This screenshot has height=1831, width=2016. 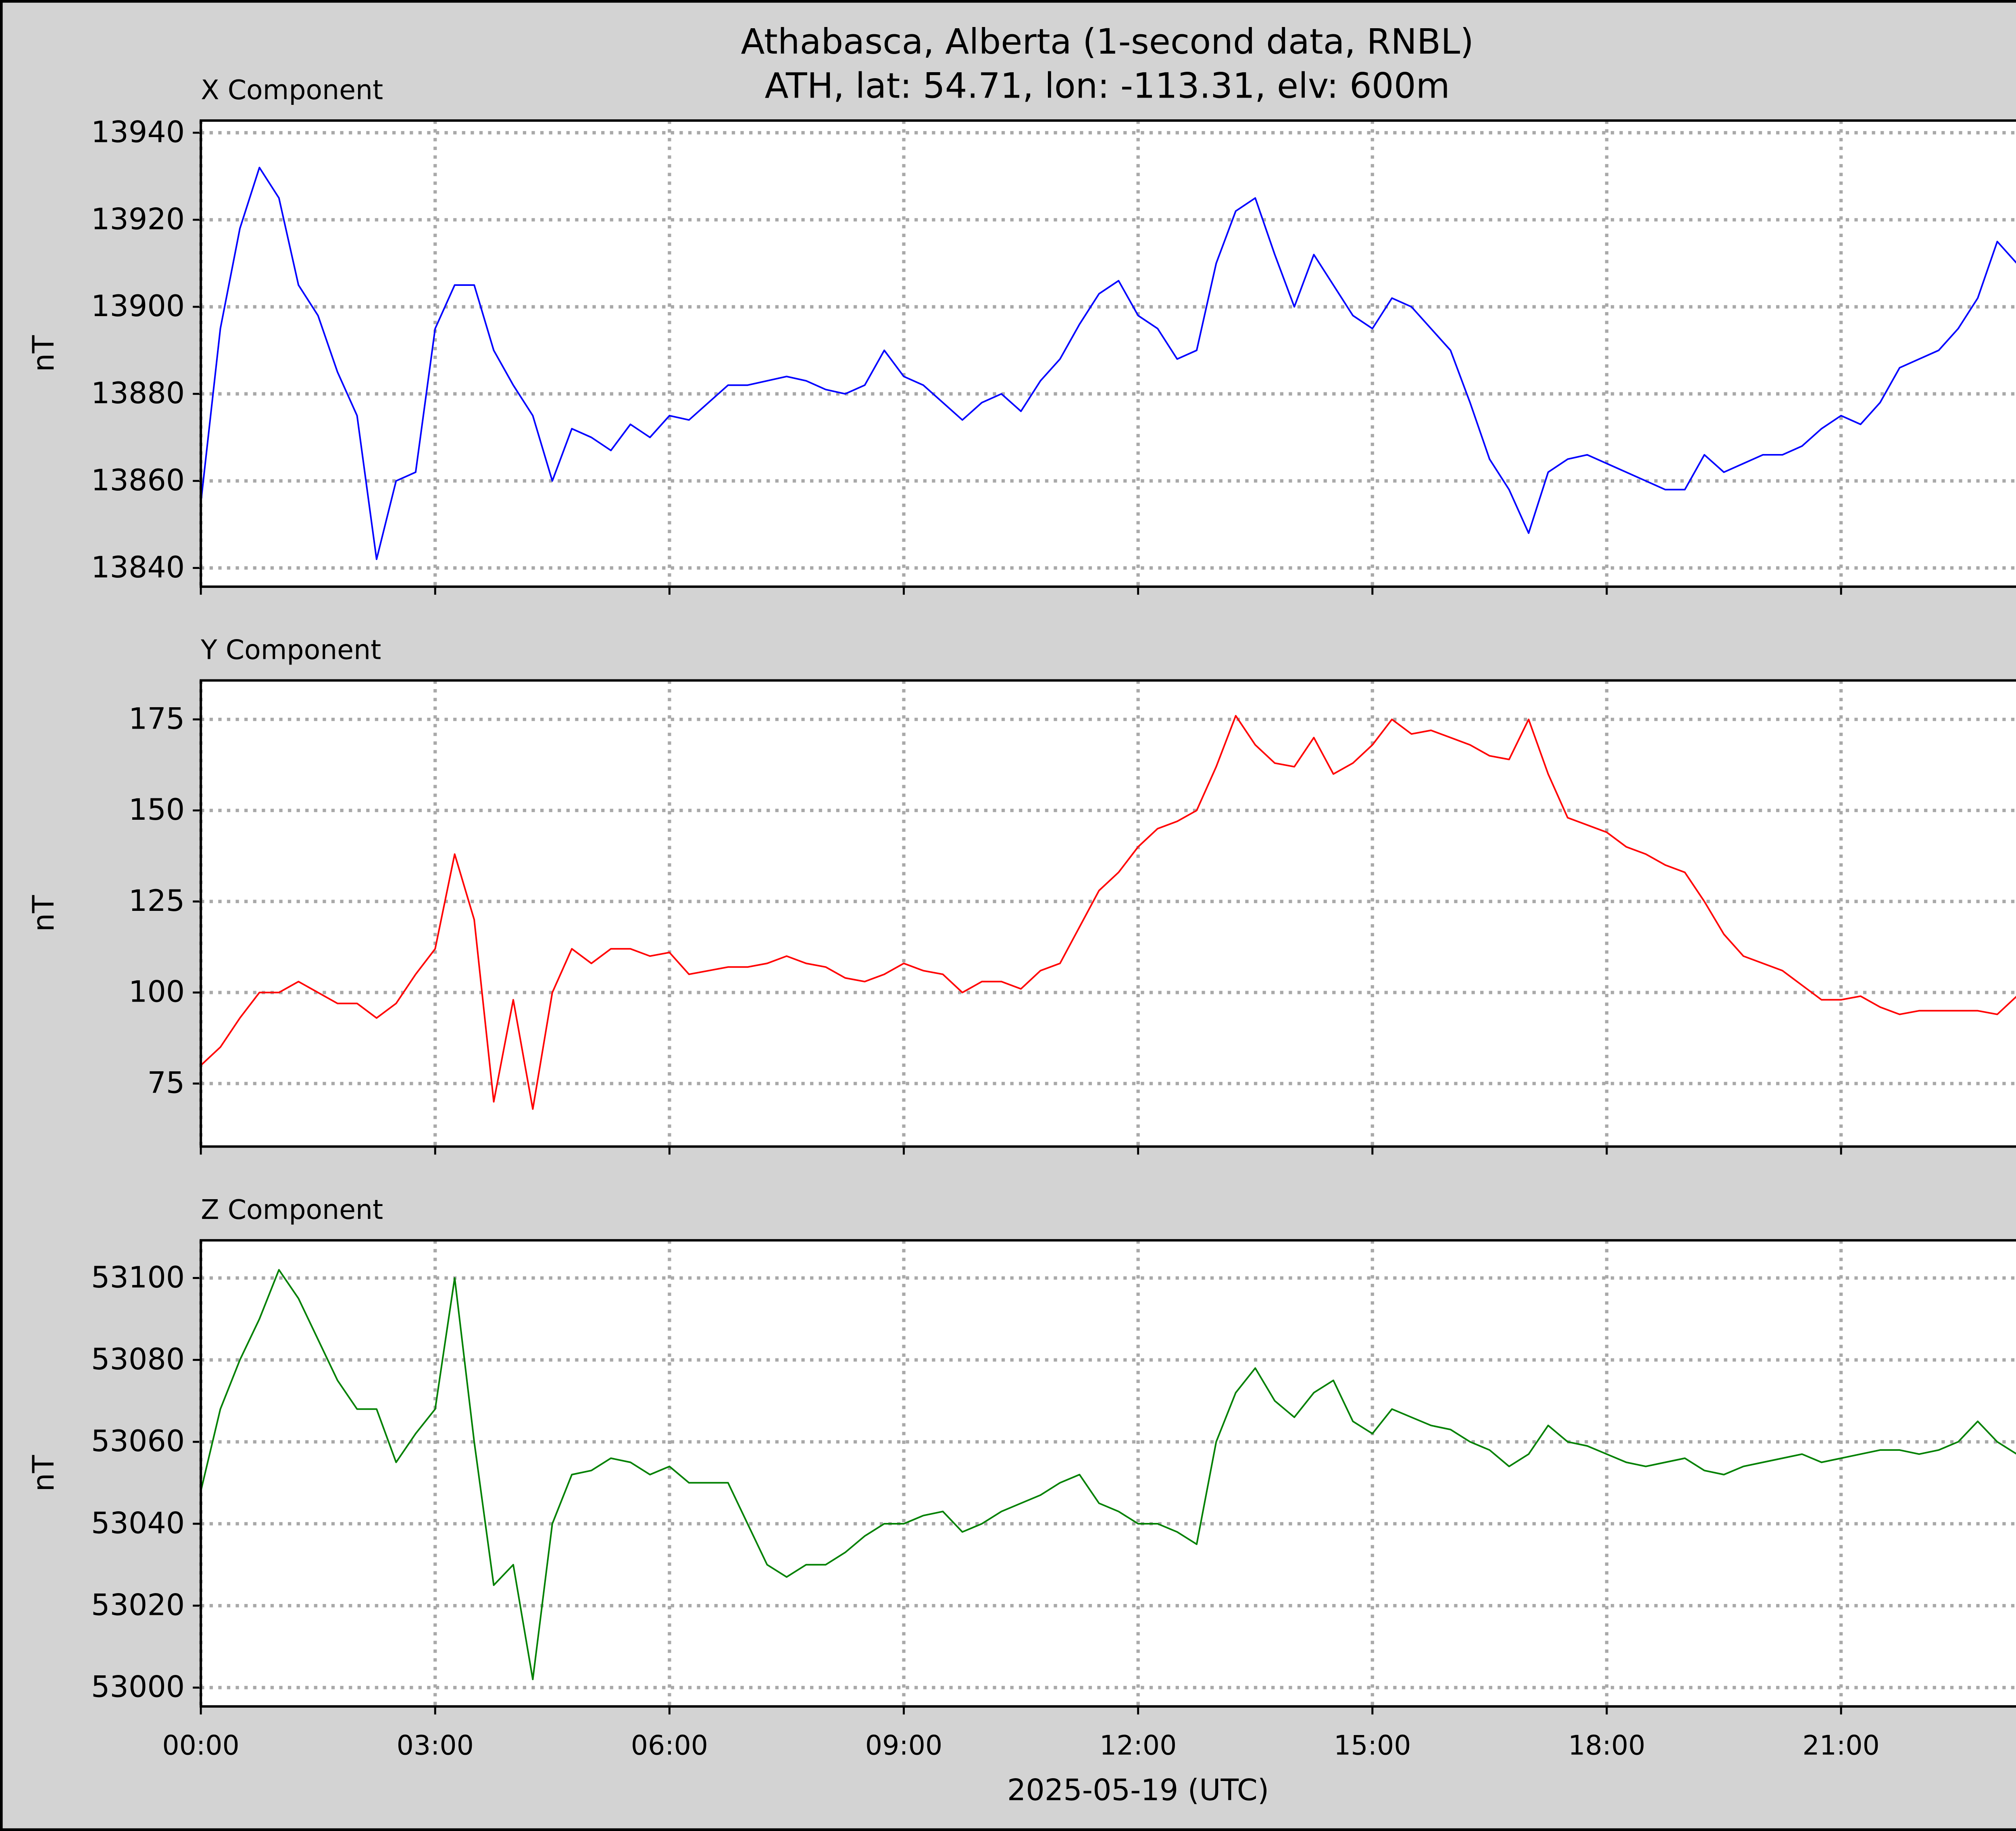 I want to click on y-tick-label: 13920, so click(x=138, y=219).